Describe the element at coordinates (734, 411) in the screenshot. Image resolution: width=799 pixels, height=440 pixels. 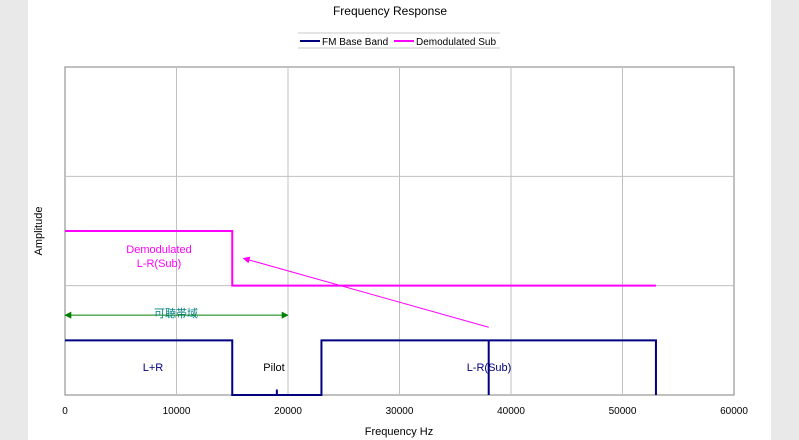
I see `x-tick-label: 60000` at that location.